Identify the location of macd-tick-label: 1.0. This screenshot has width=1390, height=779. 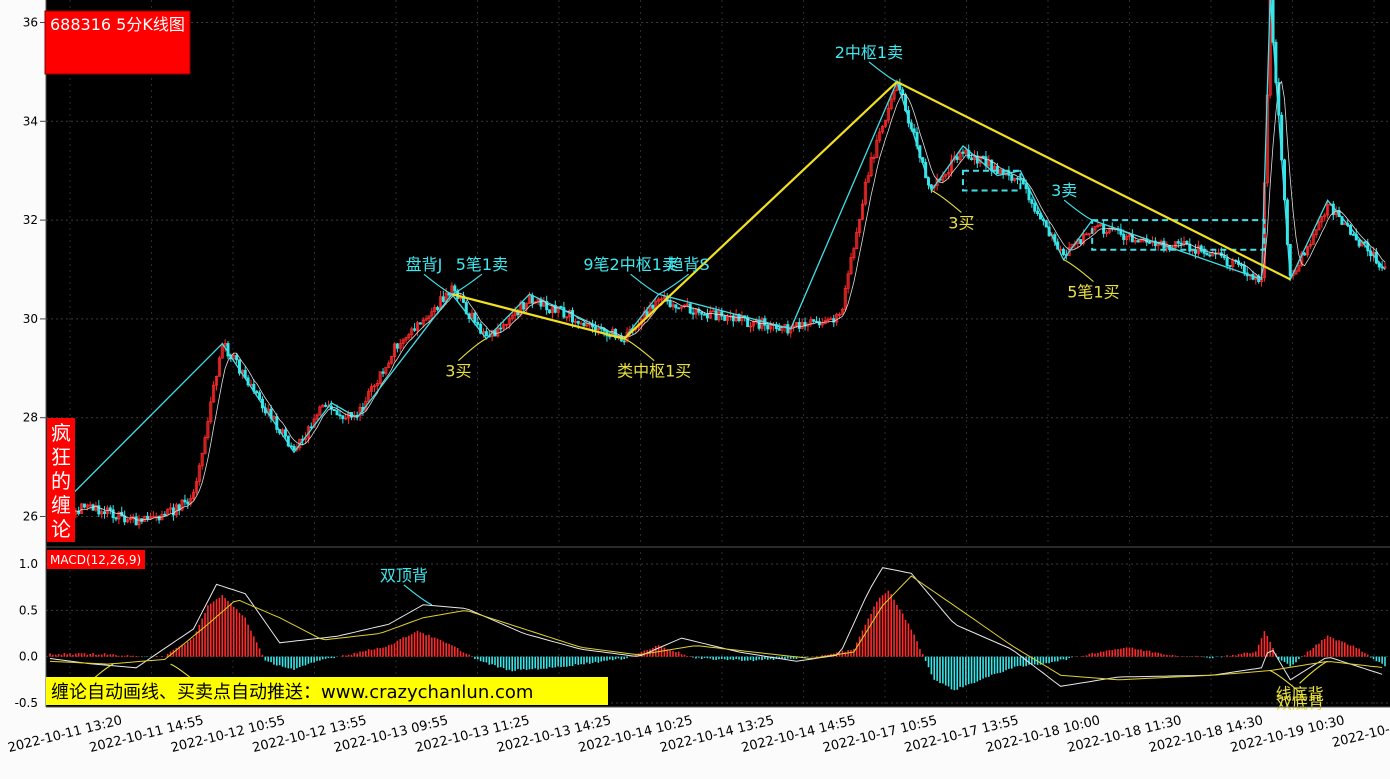
(28, 564).